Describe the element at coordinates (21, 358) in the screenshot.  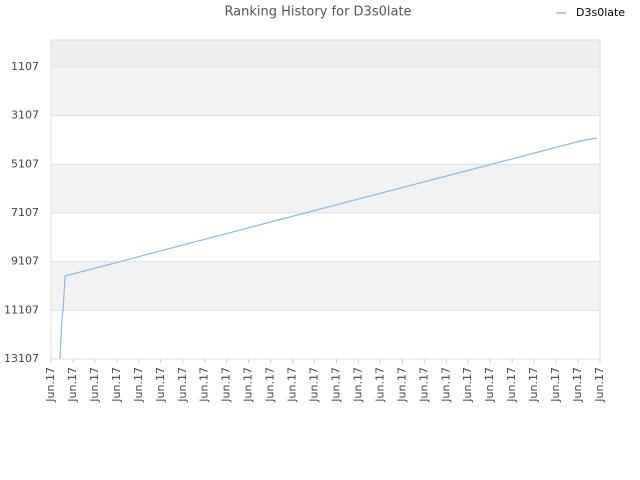
I see `y-tick-label: 13107` at that location.